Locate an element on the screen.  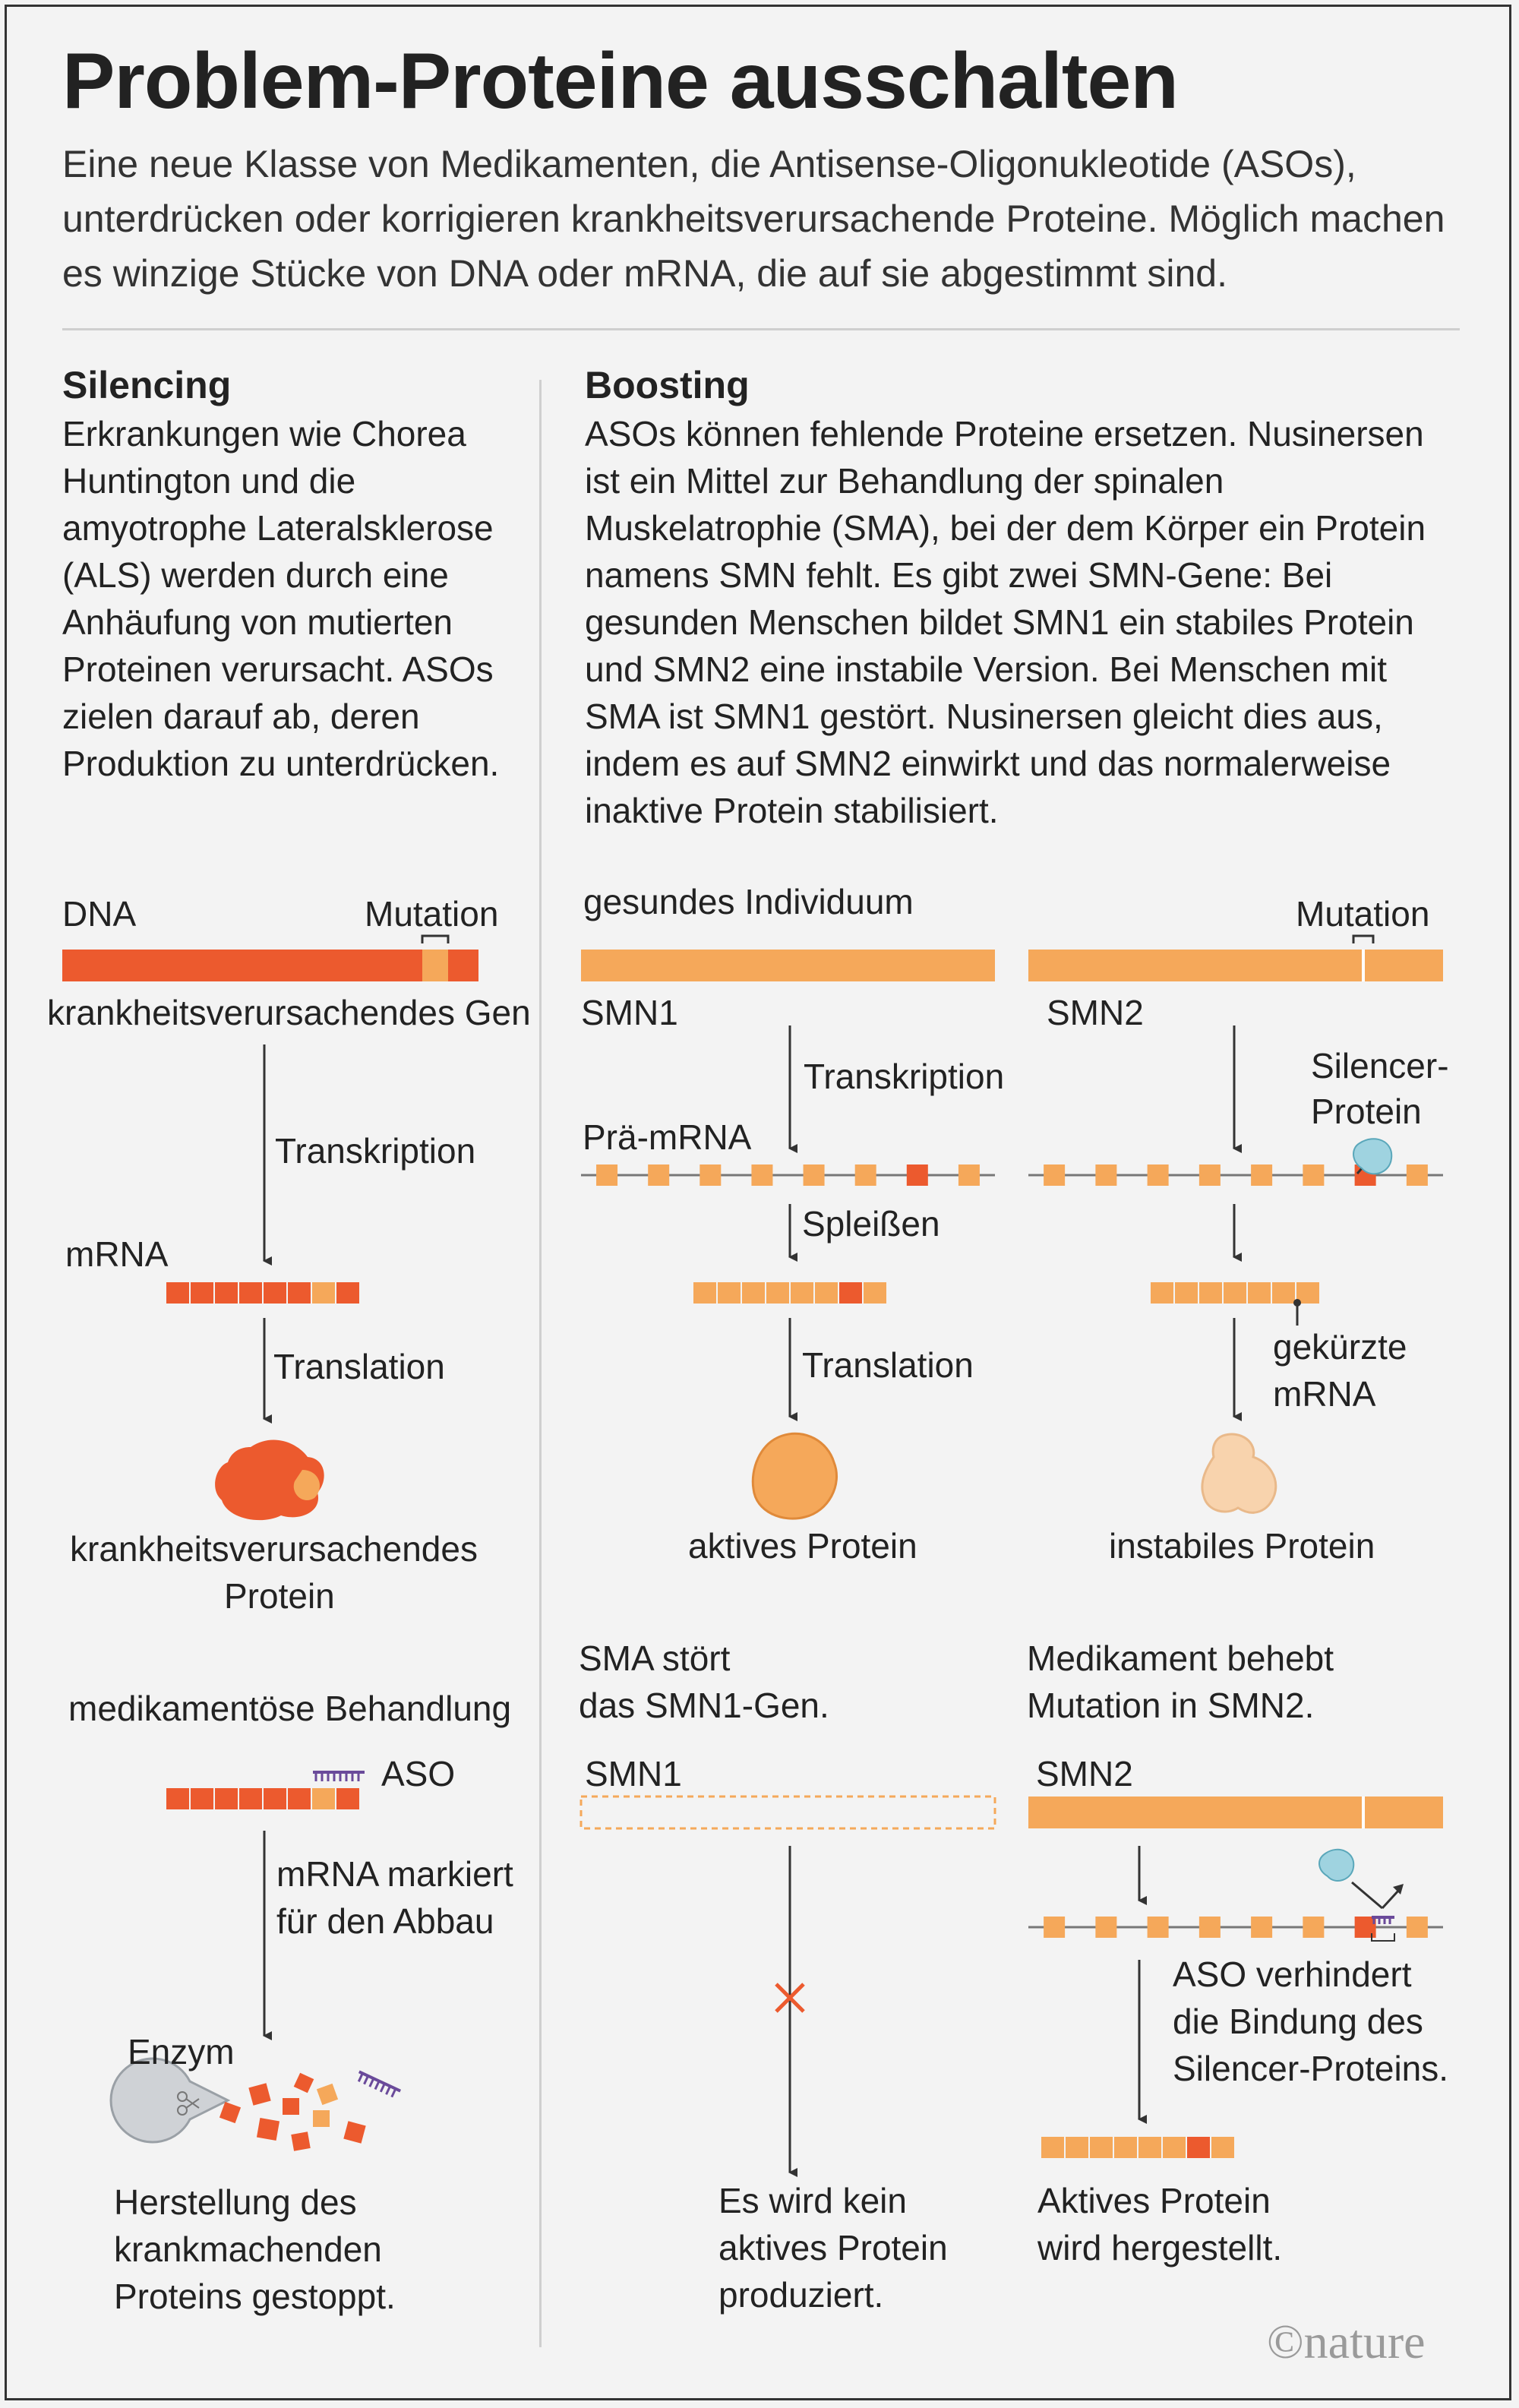
drug-label-1: Medikament behebt is located at coordinates (1180, 1658).